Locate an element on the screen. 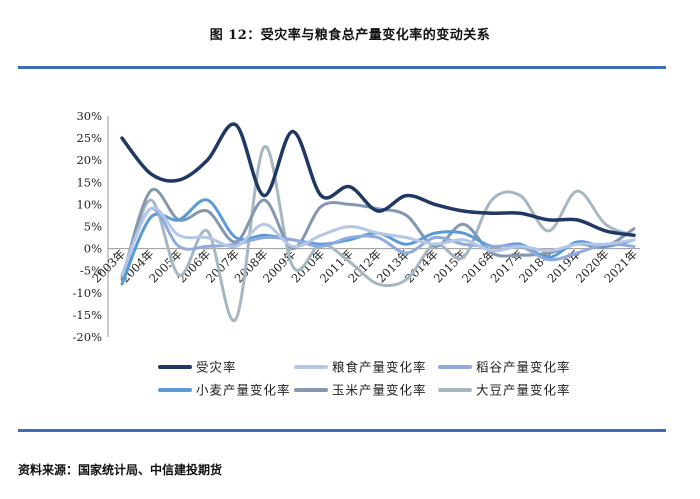 The width and height of the screenshot is (700, 499). source-note: 资料来源：国家统计局、中信建投期货 is located at coordinates (120, 470).